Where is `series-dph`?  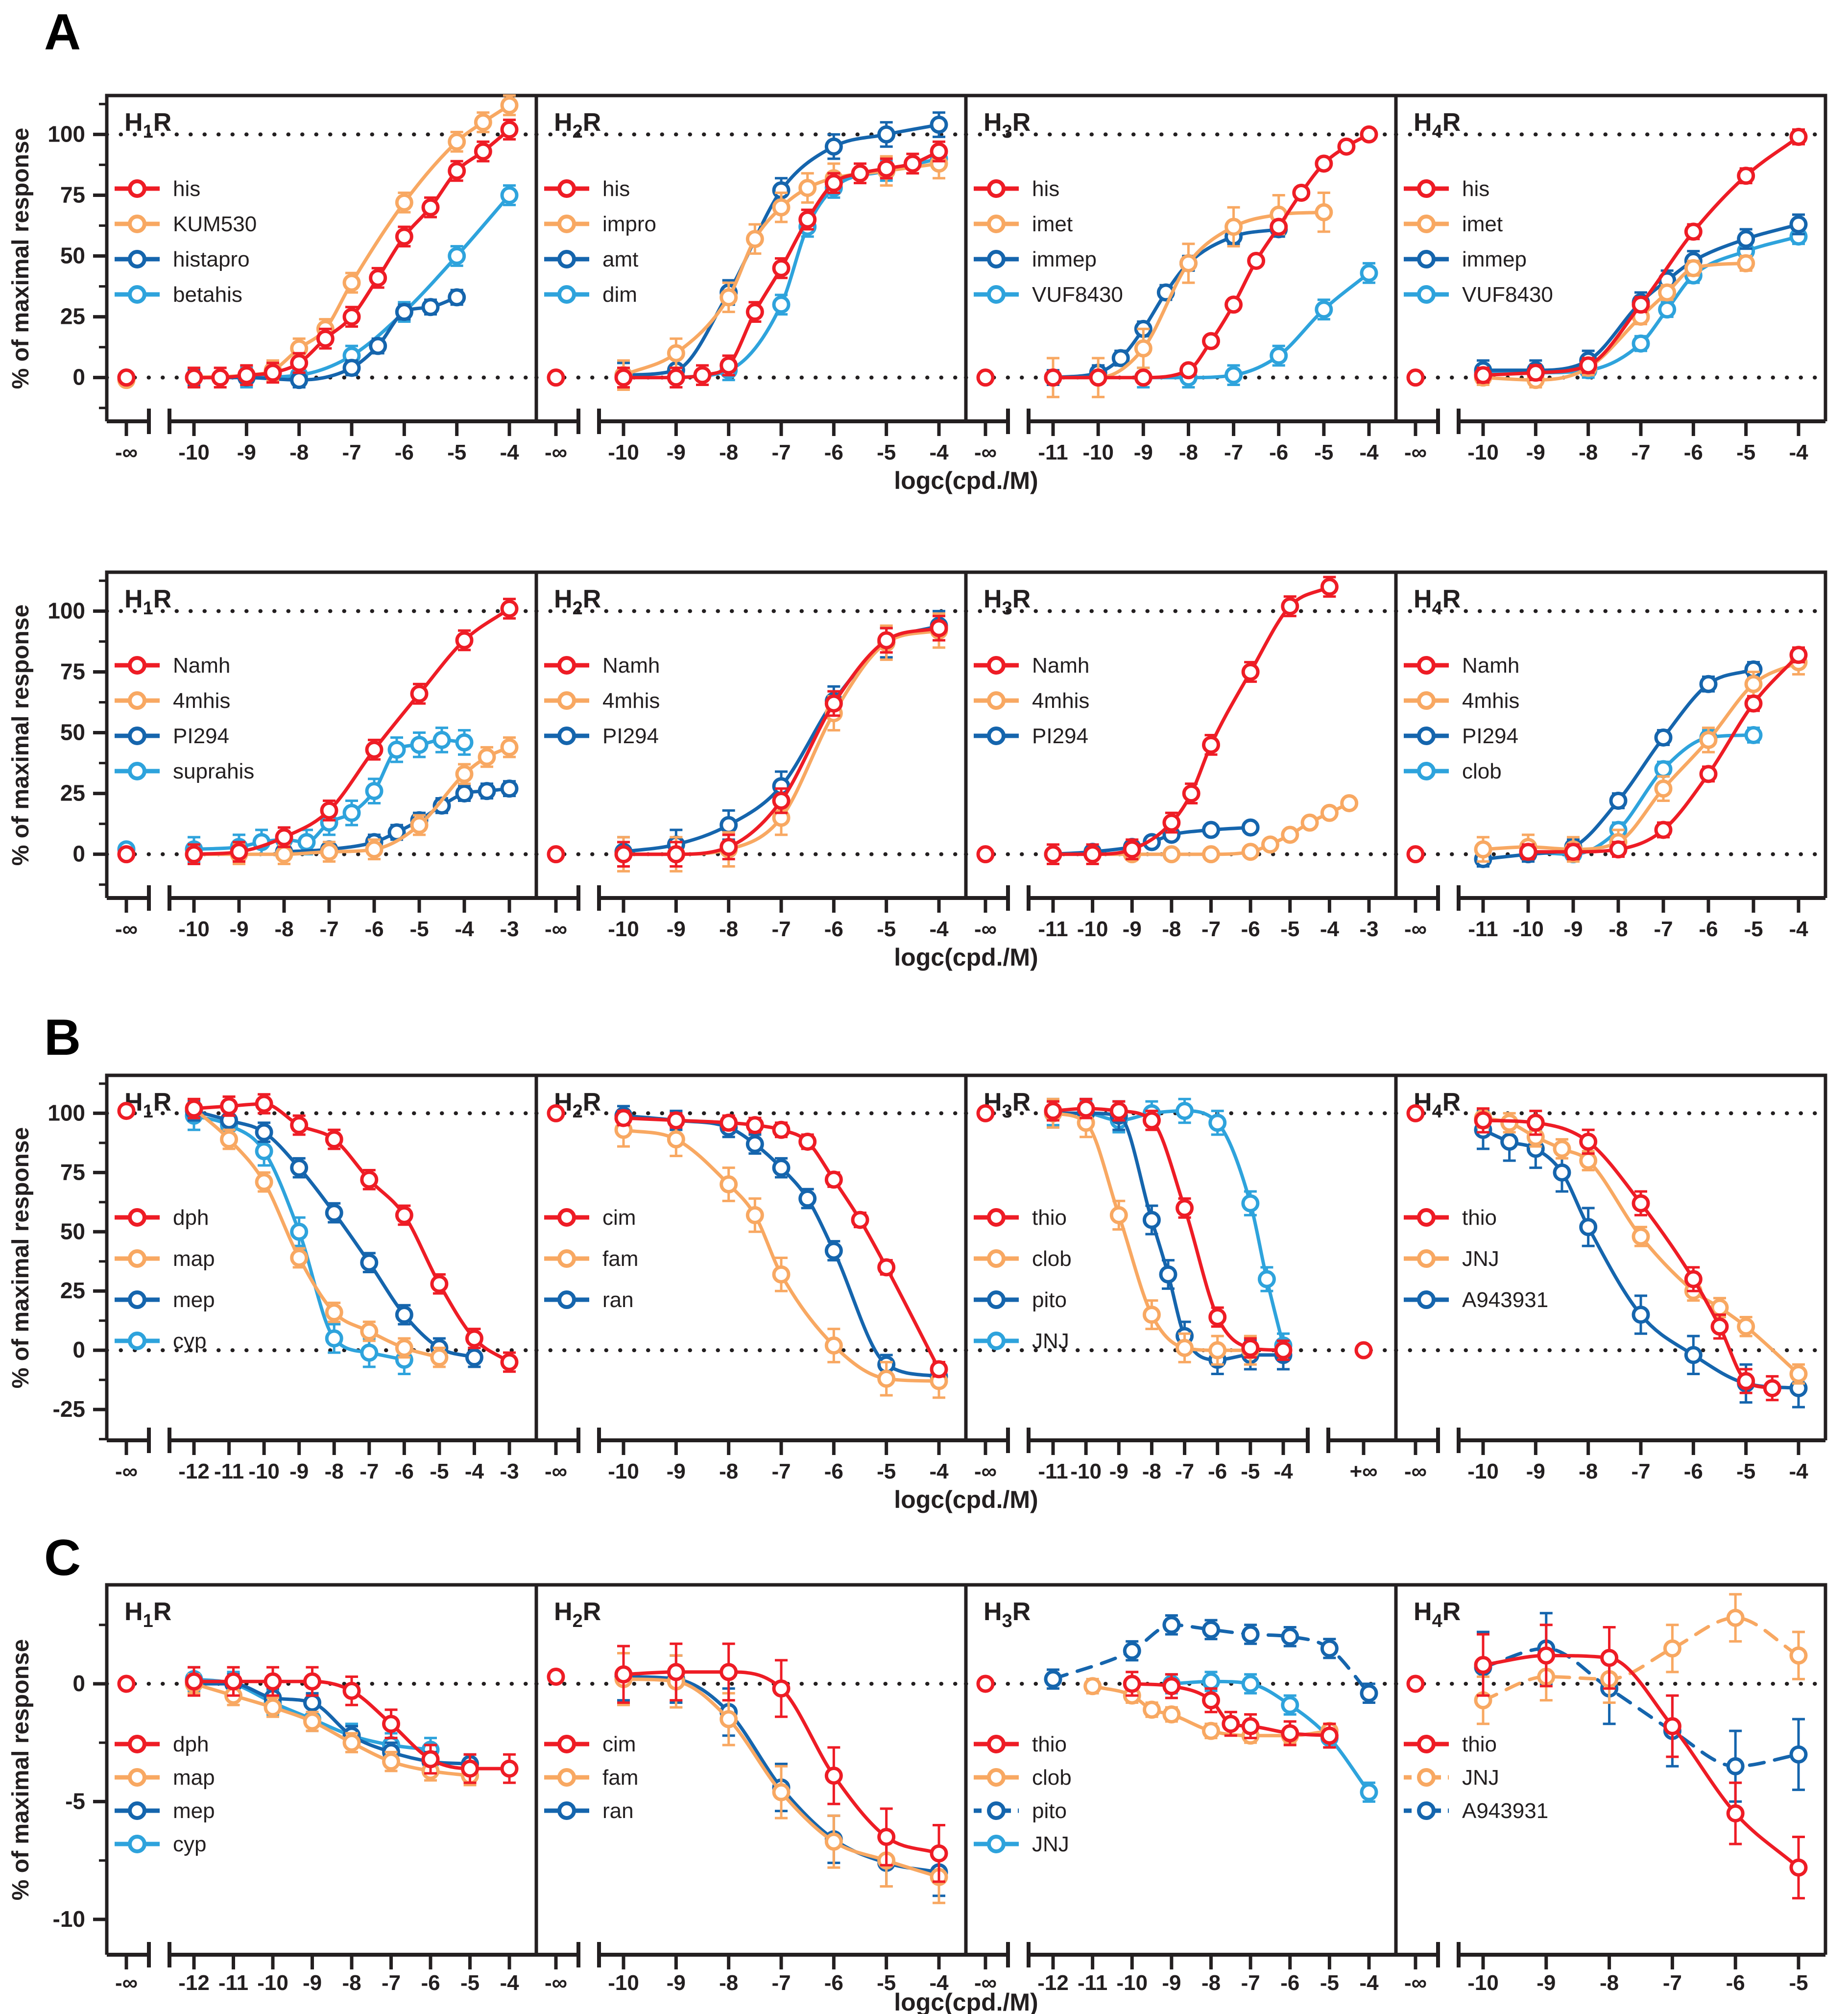
series-dph is located at coordinates (318, 1233).